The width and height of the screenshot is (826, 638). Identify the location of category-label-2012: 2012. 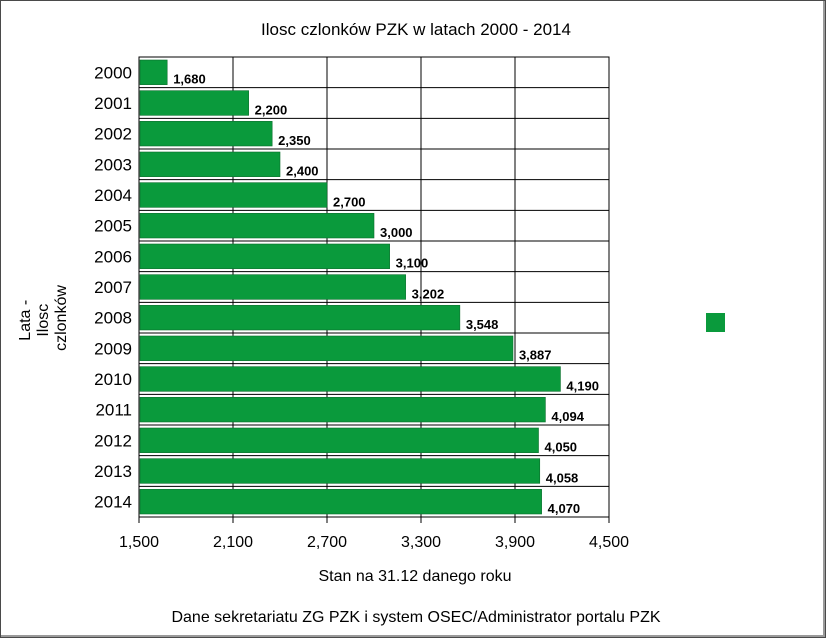
(113, 440).